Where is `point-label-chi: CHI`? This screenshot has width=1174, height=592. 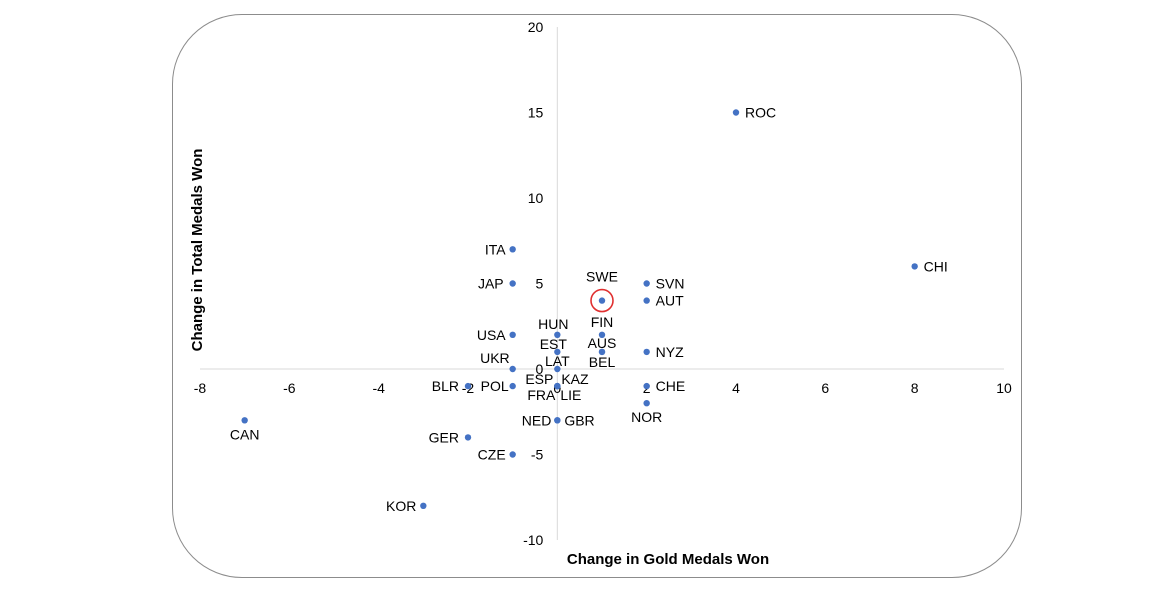 point-label-chi: CHI is located at coordinates (936, 266).